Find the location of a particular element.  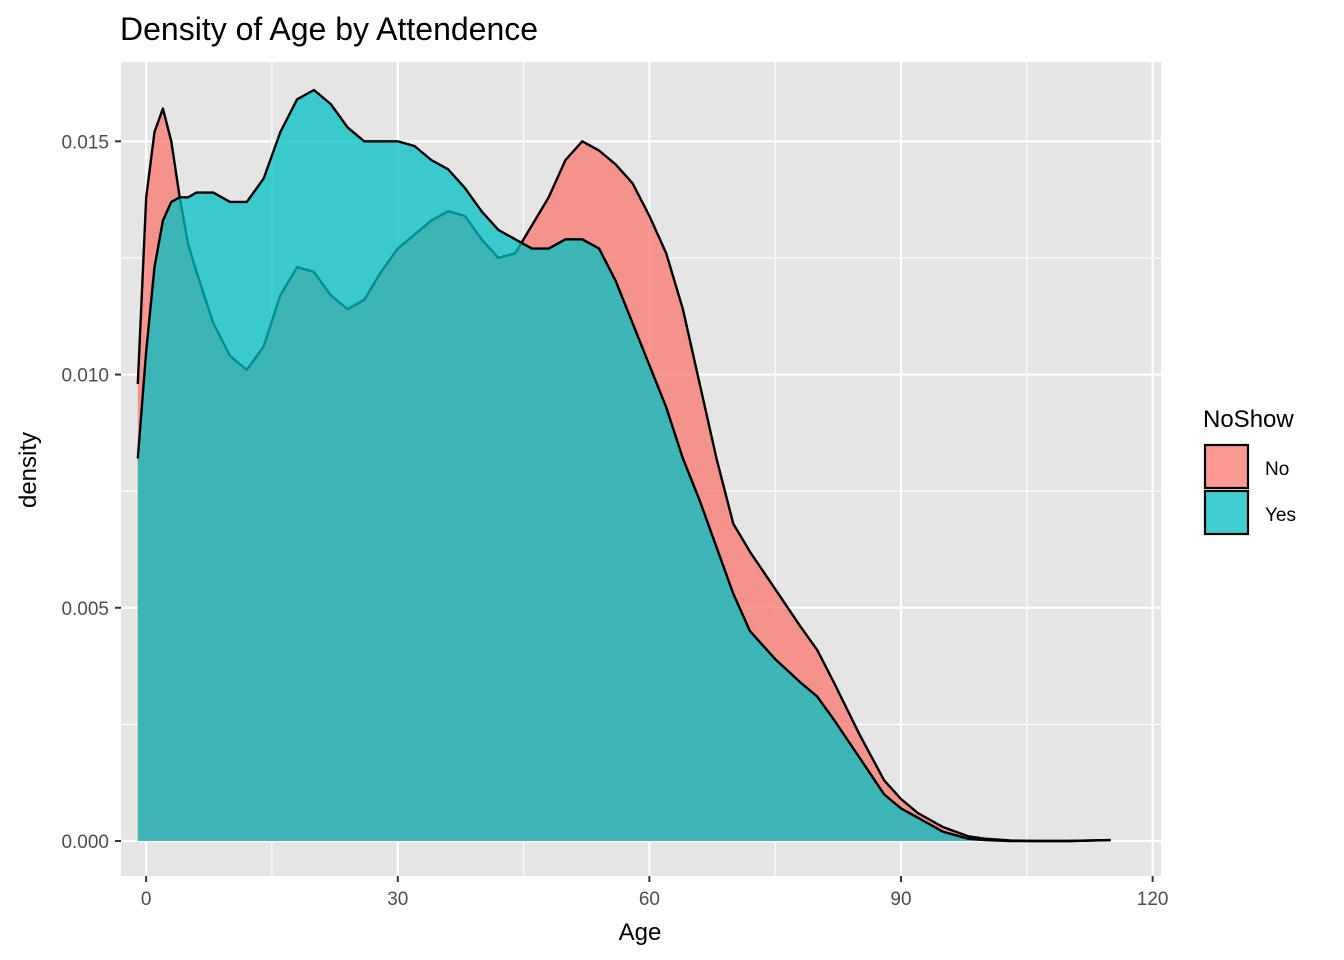

x-tick-label: 30 is located at coordinates (397, 899).